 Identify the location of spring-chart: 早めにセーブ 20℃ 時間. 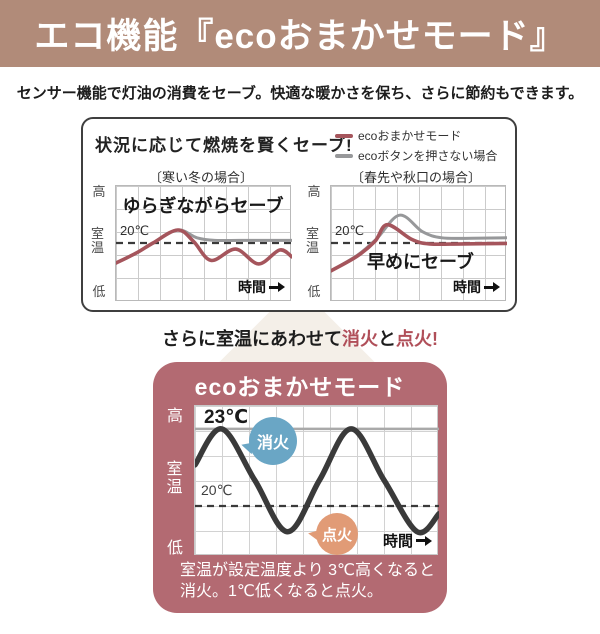
(418, 243).